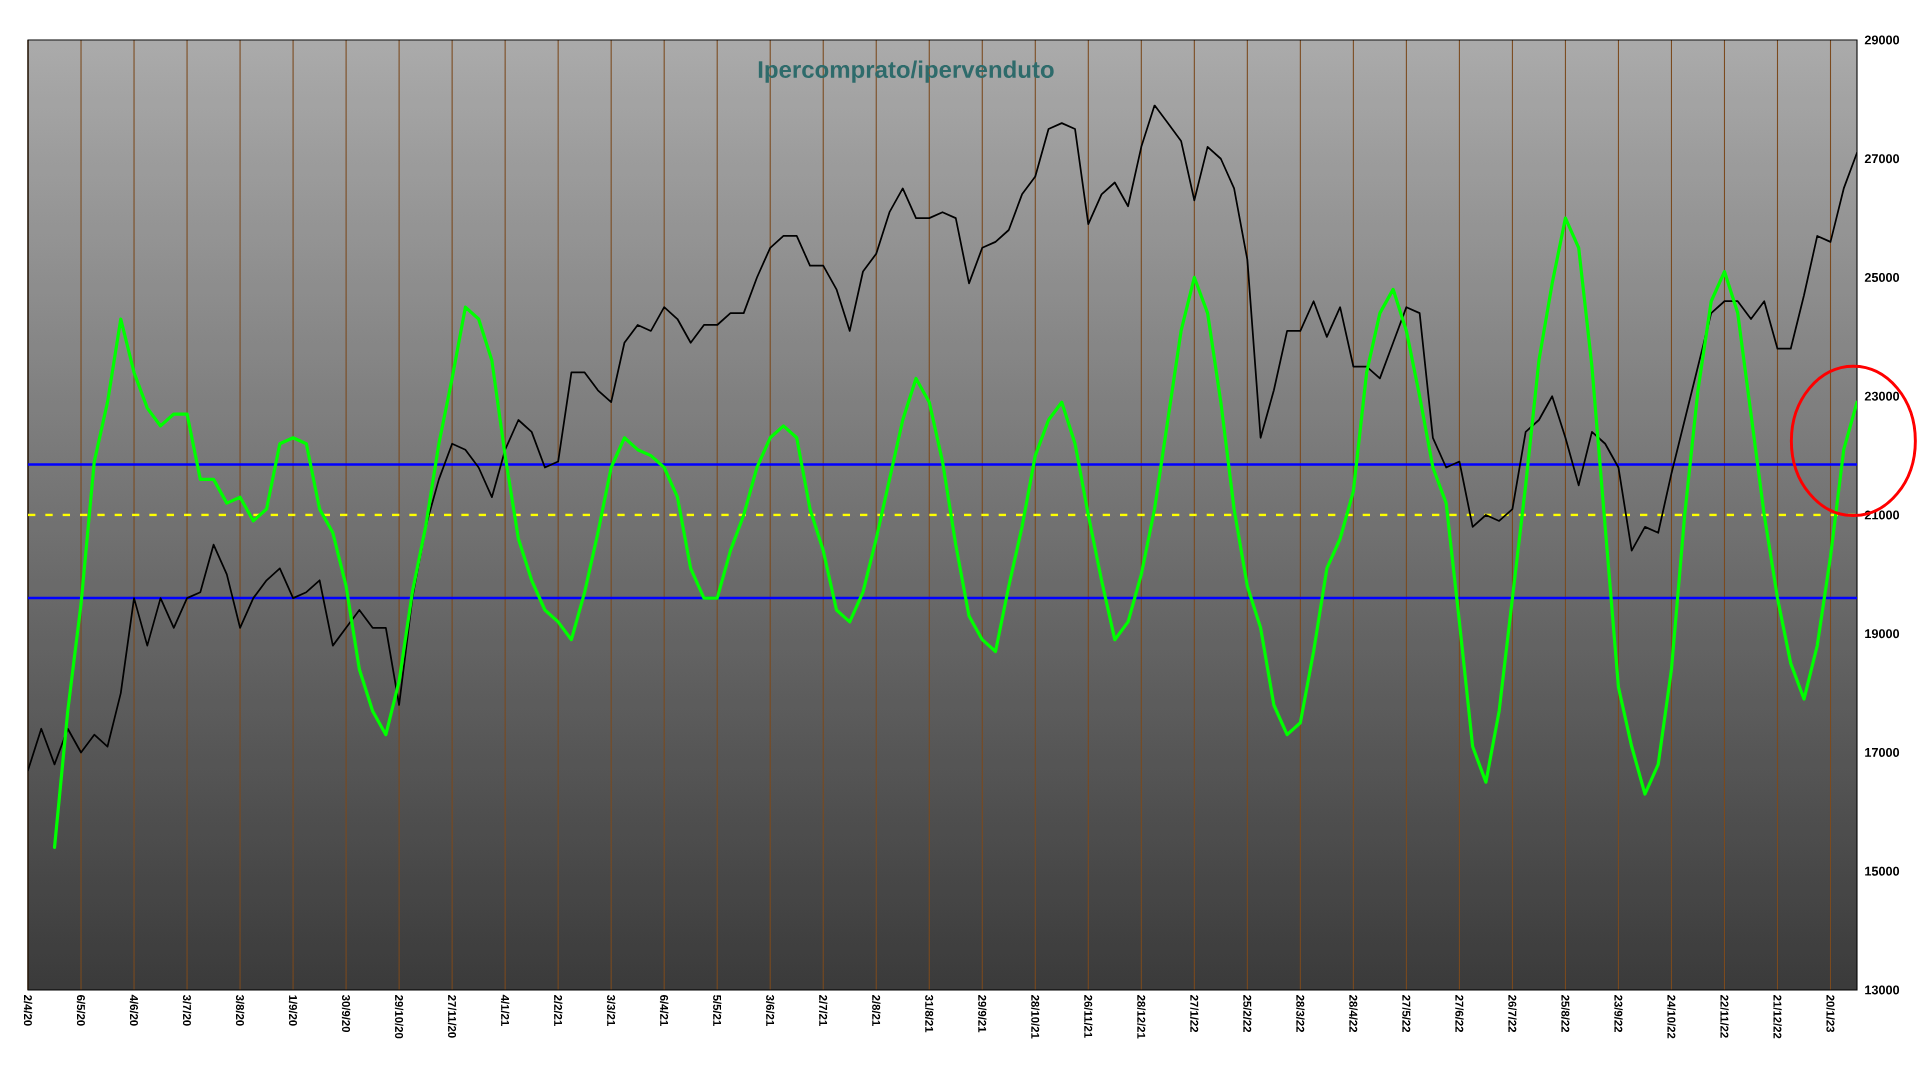 This screenshot has height=1080, width=1920. I want to click on x-tick-label: 28/10/21, so click(1035, 1017).